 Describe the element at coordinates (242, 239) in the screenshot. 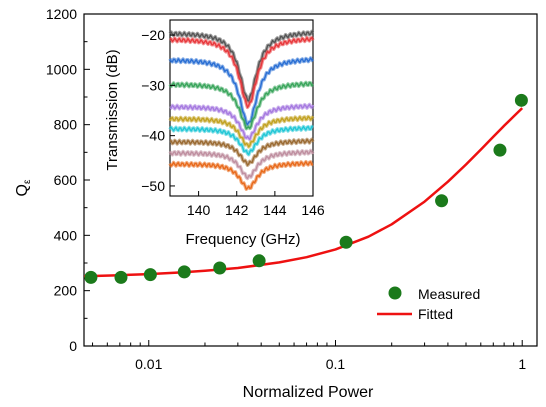

I see `inset-x-axis-label: Frequency (GHz)` at that location.